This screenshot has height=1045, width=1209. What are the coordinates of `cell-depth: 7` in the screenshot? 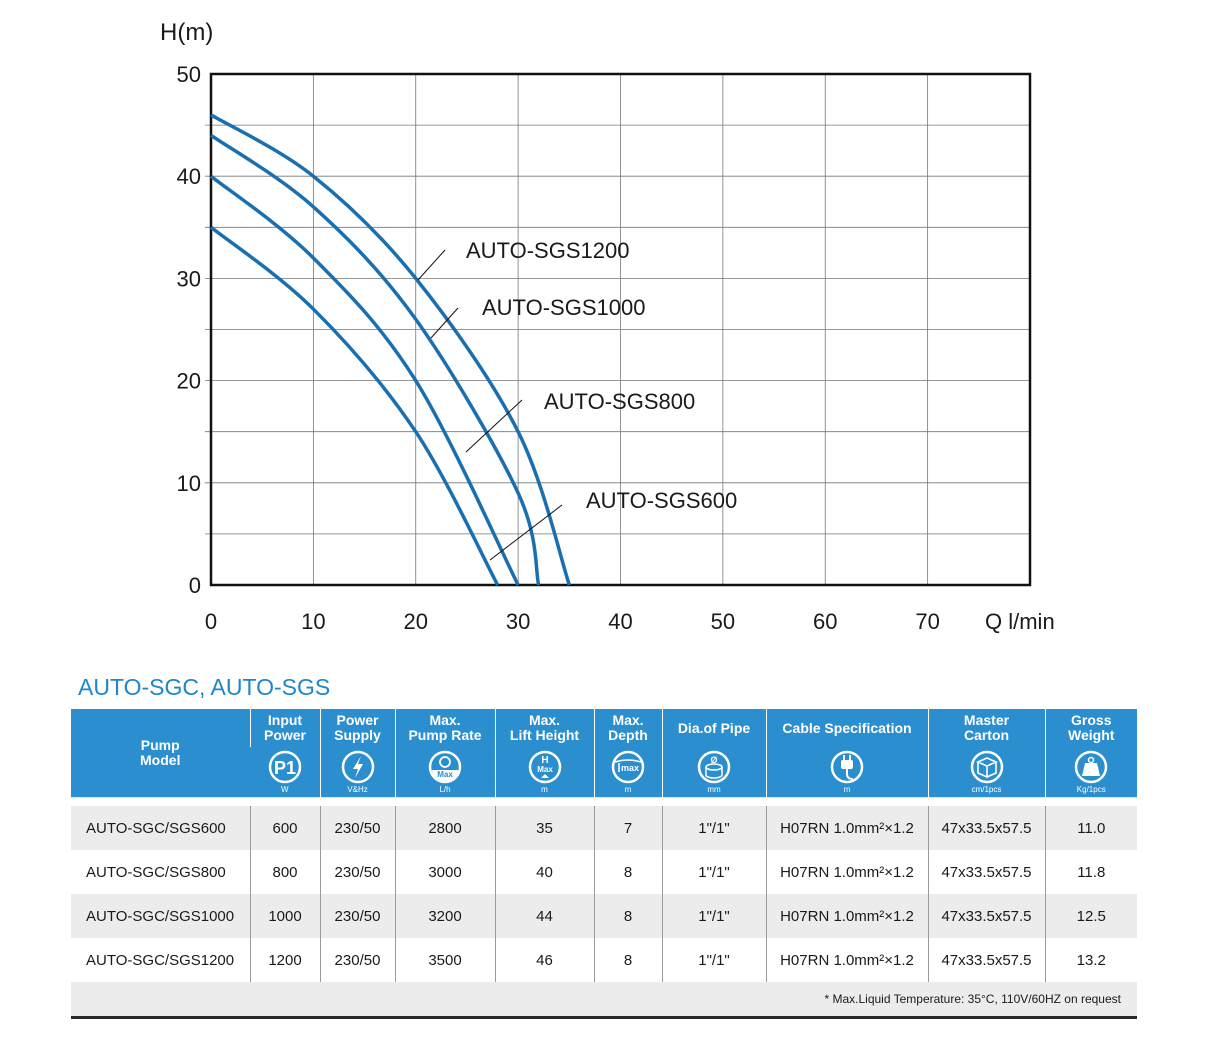 It's located at (627, 828).